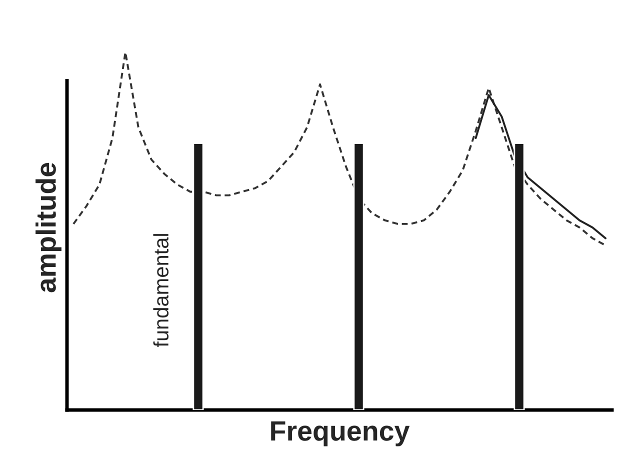 This screenshot has width=621, height=462. Describe the element at coordinates (49, 227) in the screenshot. I see `y-axis-title: amplitude` at that location.